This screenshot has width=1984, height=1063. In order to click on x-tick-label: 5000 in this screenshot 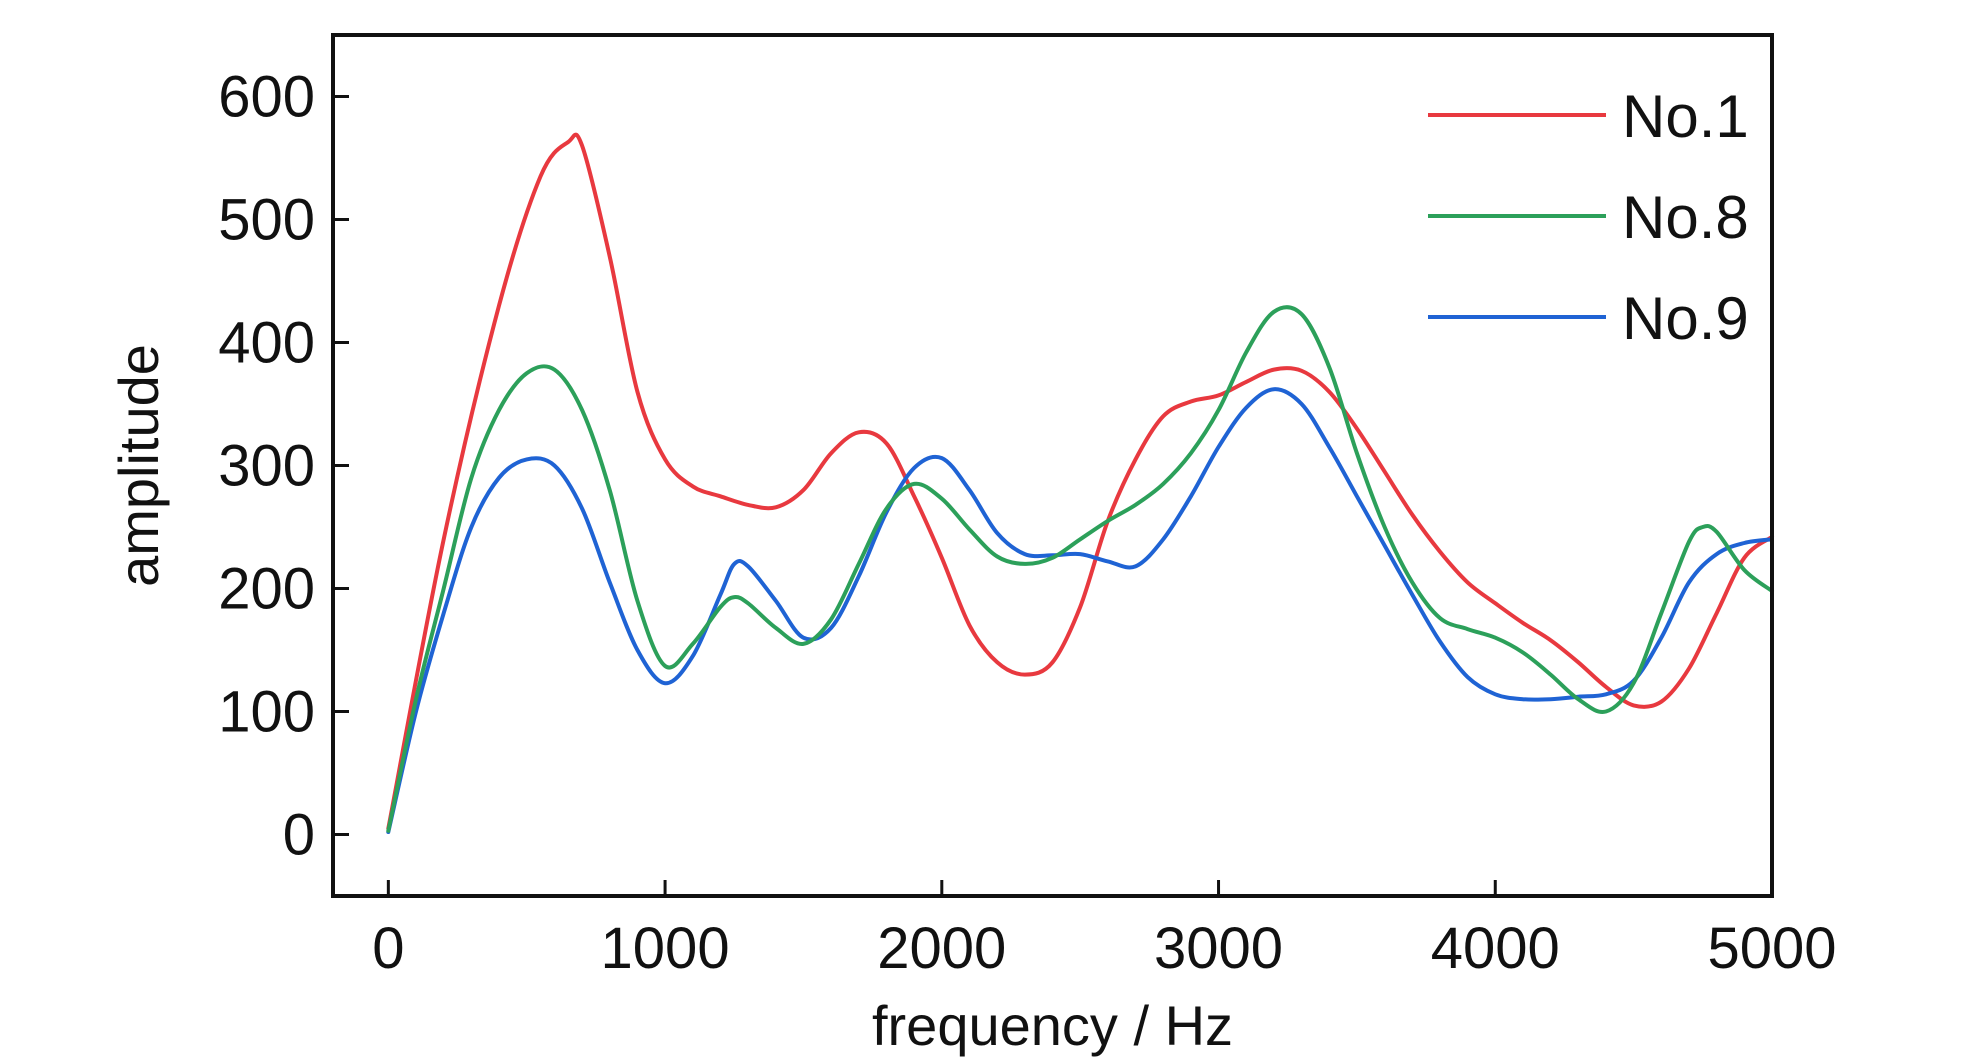, I will do `click(1771, 948)`.